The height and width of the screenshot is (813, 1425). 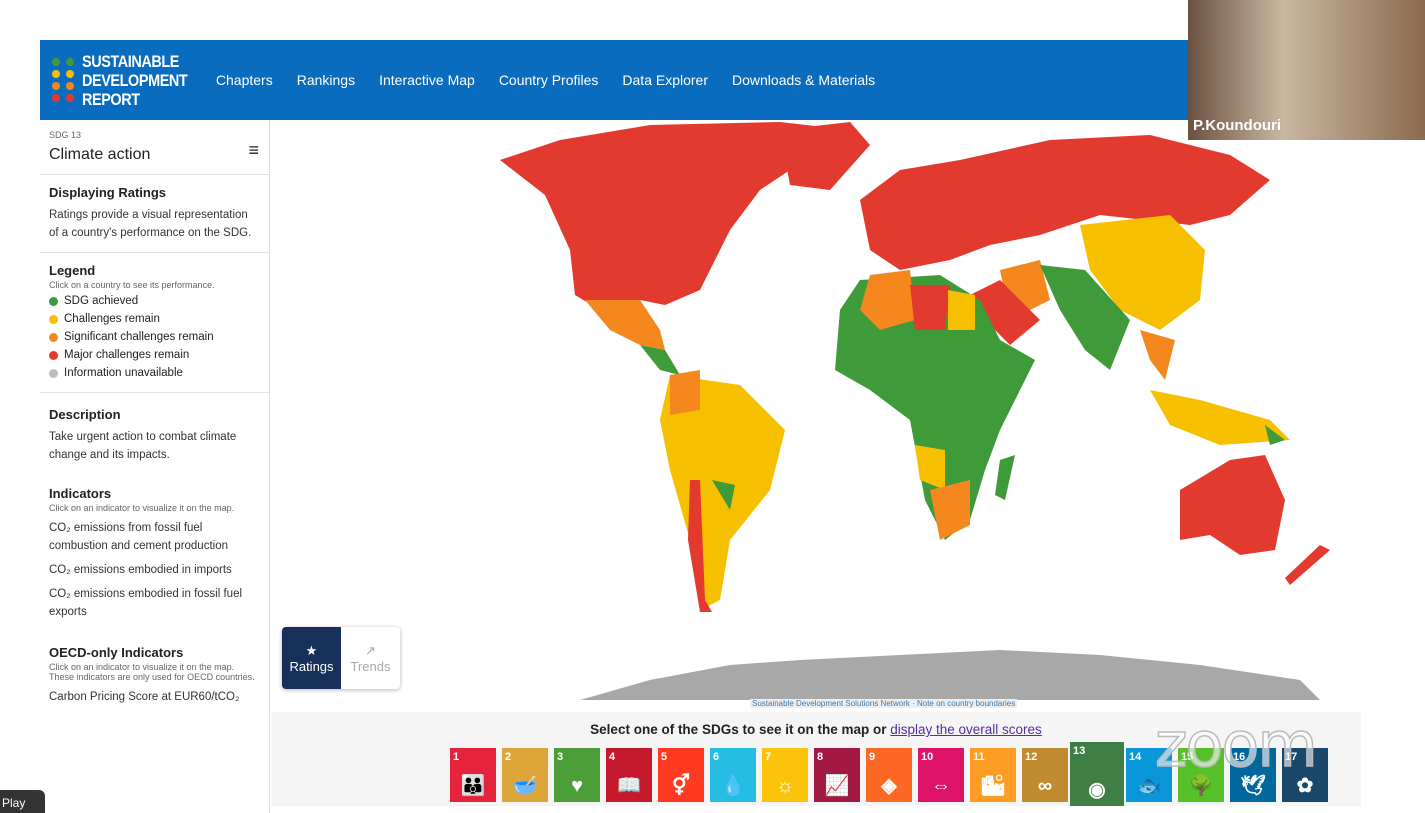 What do you see at coordinates (253, 150) in the screenshot?
I see `menu-icon: ≡` at bounding box center [253, 150].